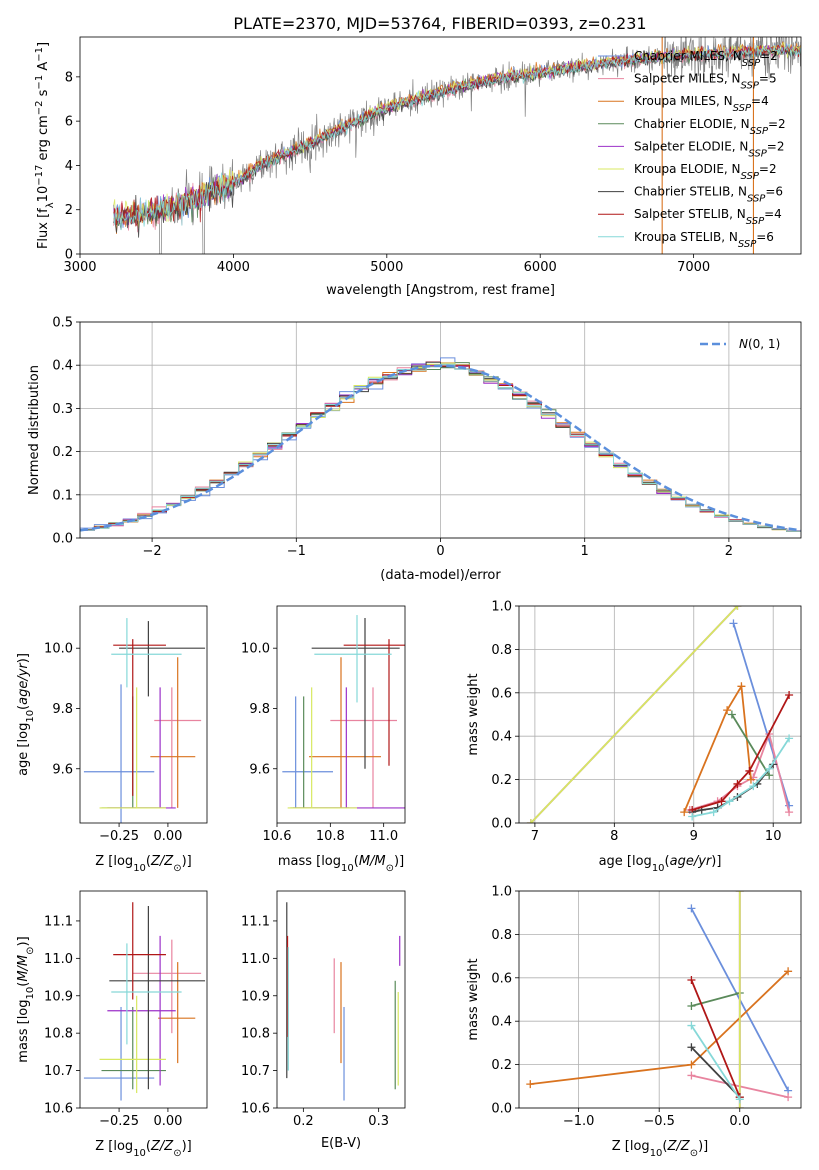 Image resolution: width=819 pixels, height=1170 pixels. Describe the element at coordinates (501, 737) in the screenshot. I see `y-tick-label: 0.4` at that location.